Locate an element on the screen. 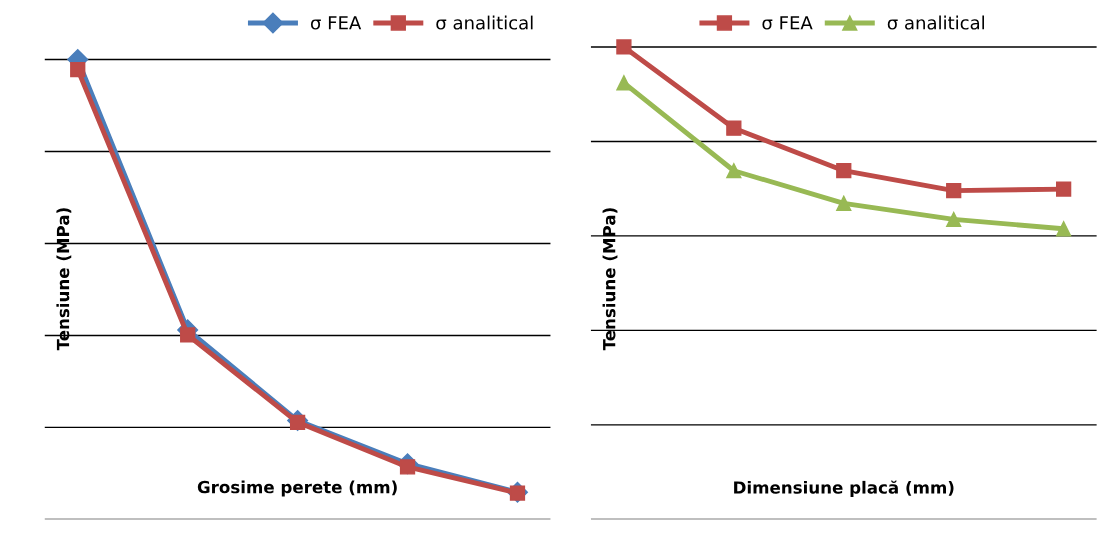 The image size is (1119, 541). x-axis-title: Dimensiune placă (mm) is located at coordinates (844, 489).